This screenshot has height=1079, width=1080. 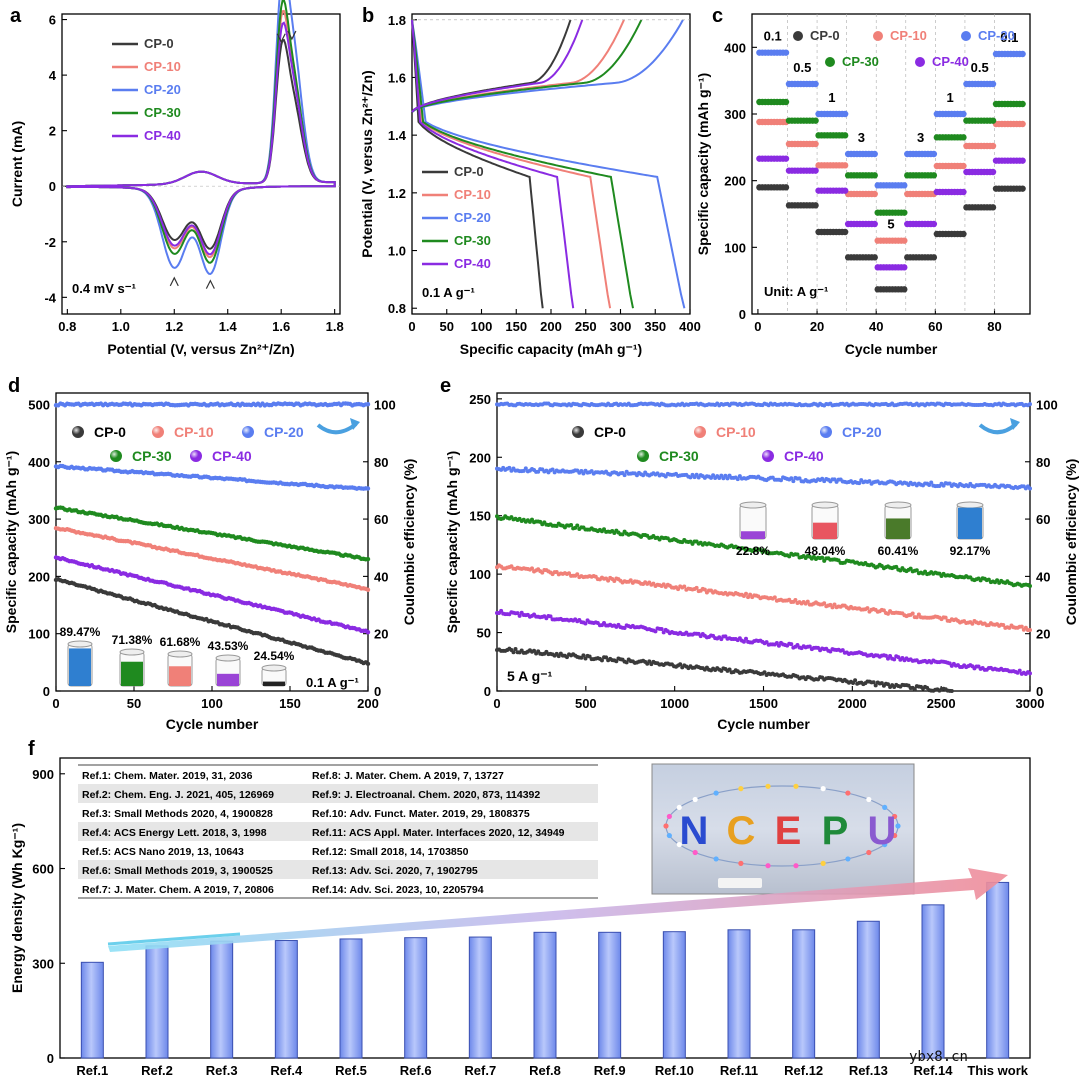 I want to click on rate-label: 3, so click(x=861, y=137).